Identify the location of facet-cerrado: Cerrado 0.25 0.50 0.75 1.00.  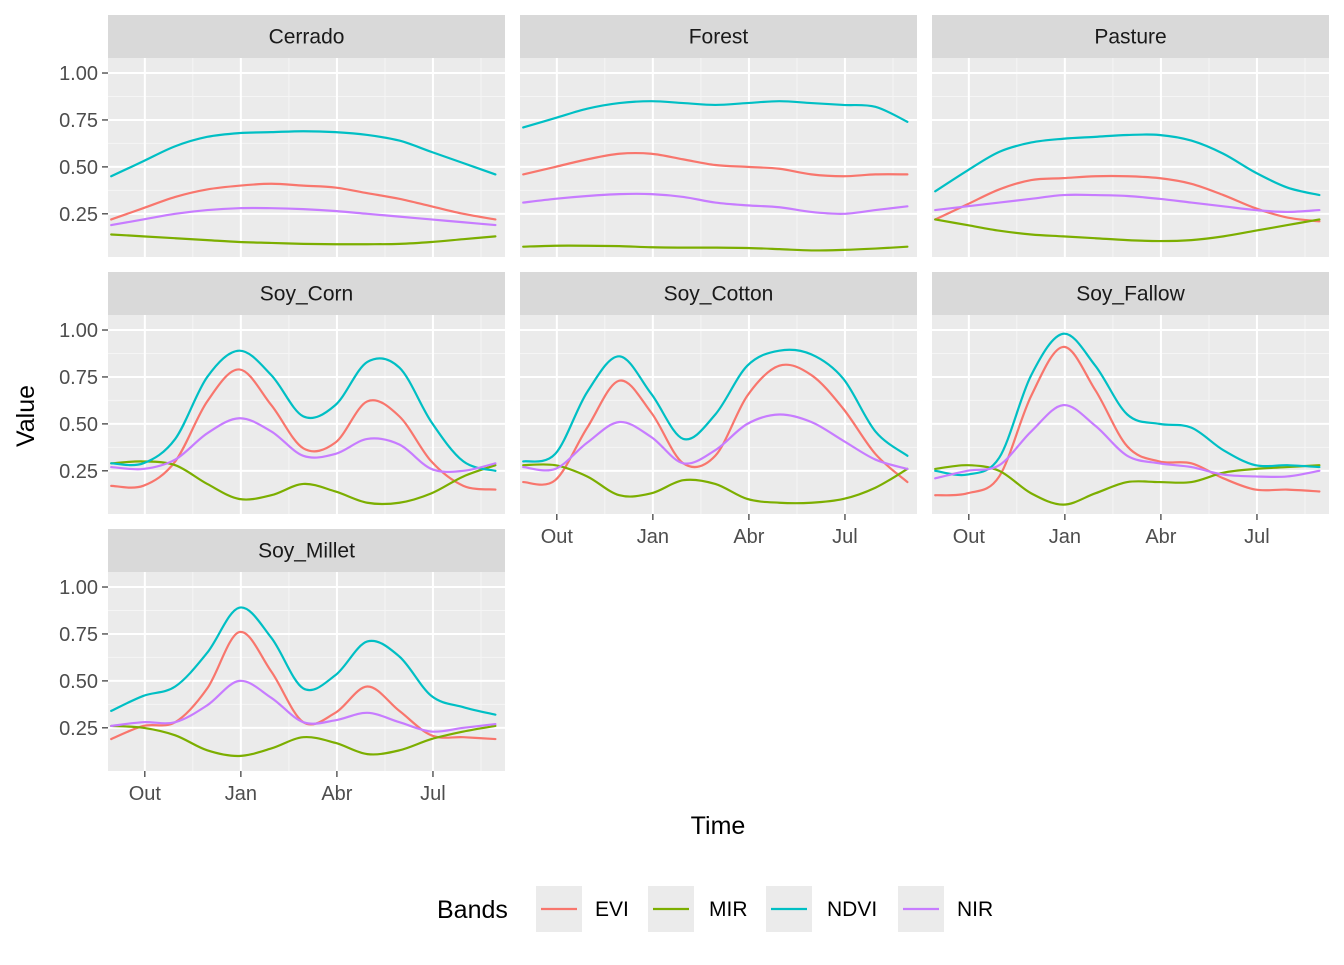
(282, 136).